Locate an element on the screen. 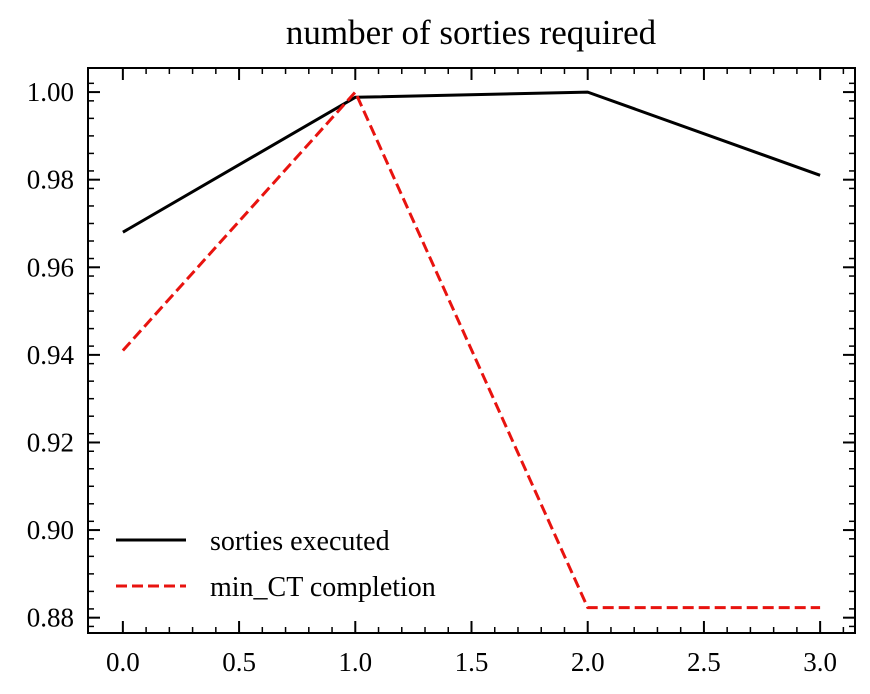 Image resolution: width=870 pixels, height=694 pixels. x-tick-label: 0.5 is located at coordinates (239, 662).